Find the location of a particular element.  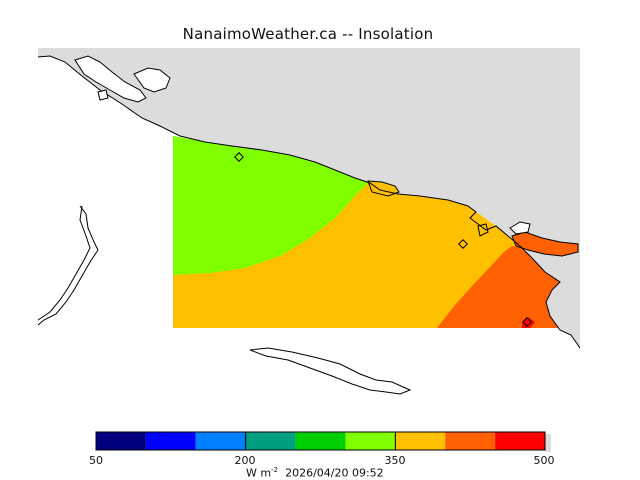

units-base: W m is located at coordinates (259, 473).